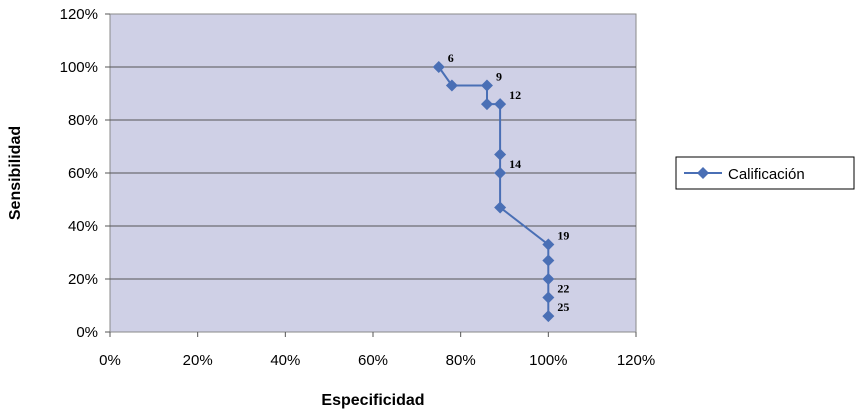  Describe the element at coordinates (515, 164) in the screenshot. I see `data-point-label: 14` at that location.